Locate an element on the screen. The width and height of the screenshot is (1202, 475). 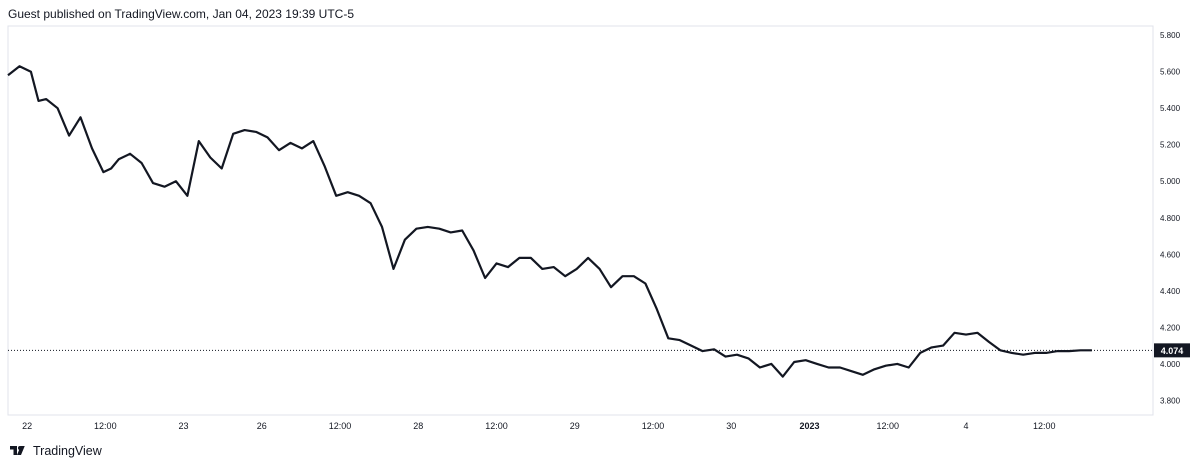
footer-brand: TradingView is located at coordinates (55, 451).